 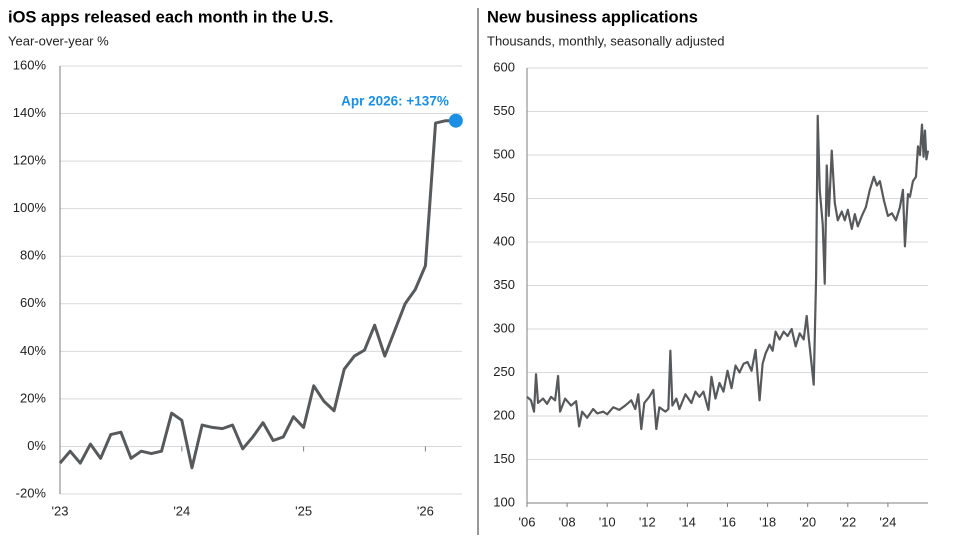 I want to click on chart-title: iOS apps released each month in the U.S., so click(x=171, y=17).